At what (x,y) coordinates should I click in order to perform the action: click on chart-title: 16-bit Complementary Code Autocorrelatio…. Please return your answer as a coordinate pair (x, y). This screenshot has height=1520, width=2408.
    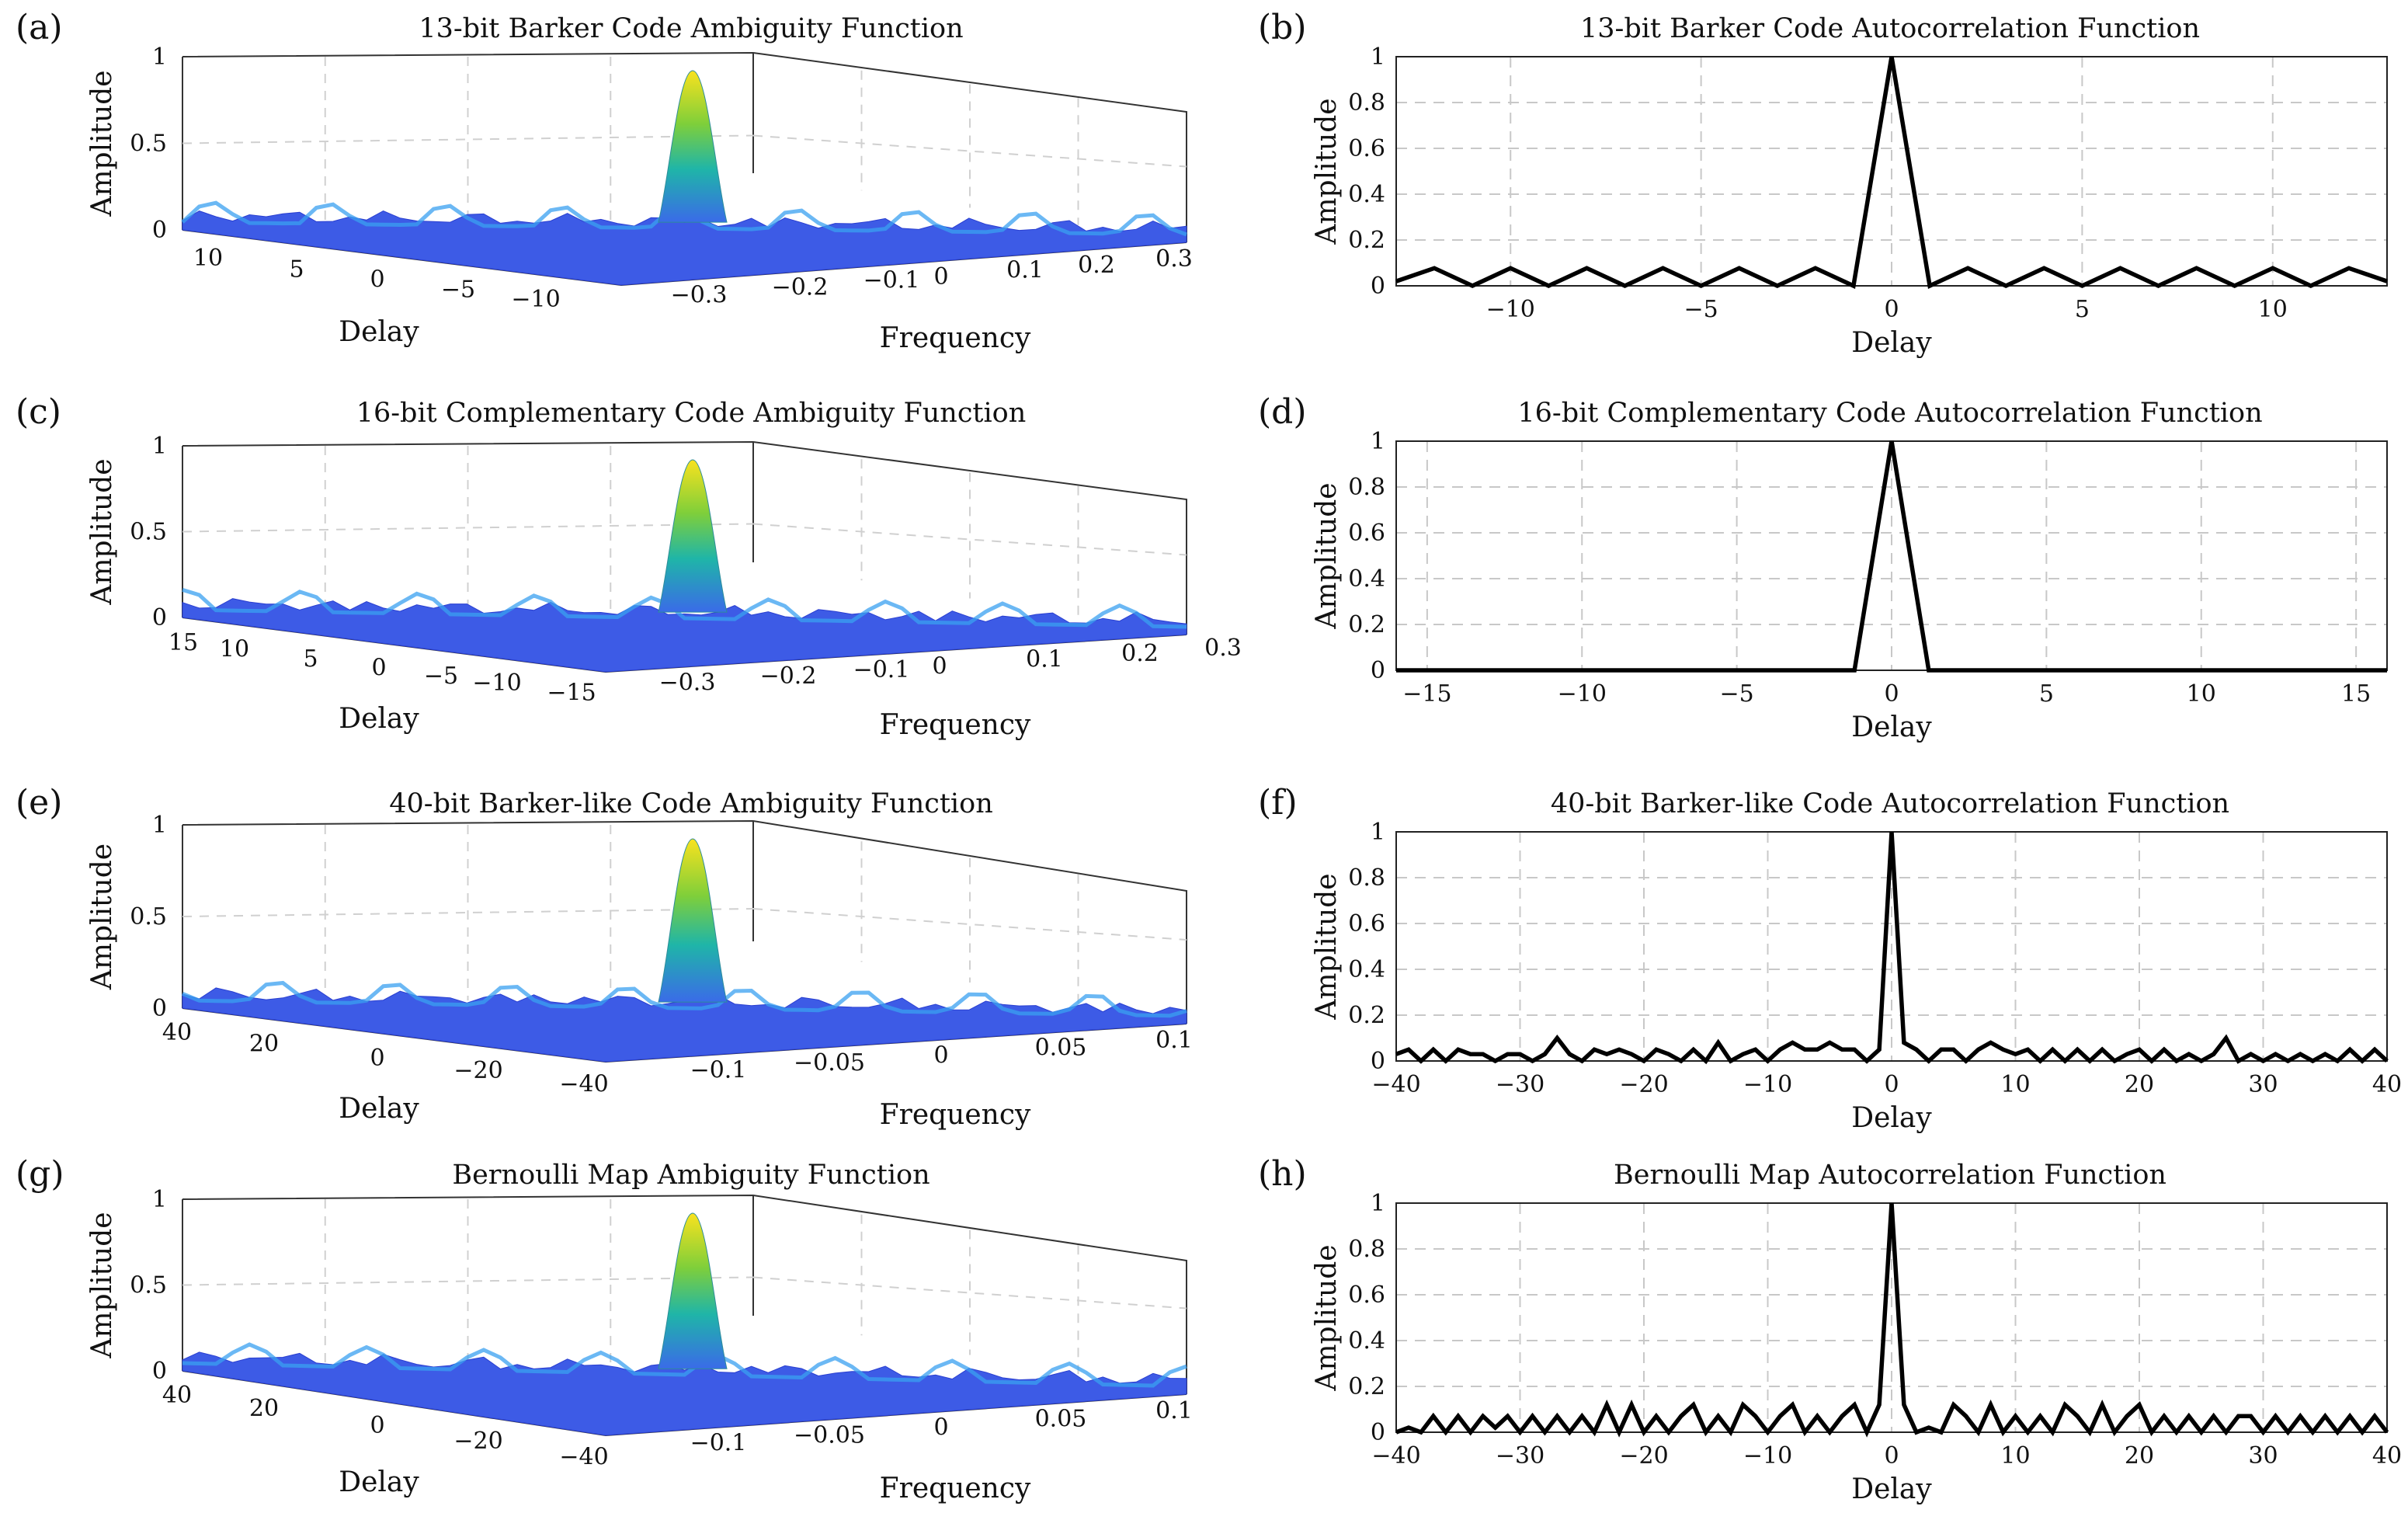
    Looking at the image, I should click on (1889, 413).